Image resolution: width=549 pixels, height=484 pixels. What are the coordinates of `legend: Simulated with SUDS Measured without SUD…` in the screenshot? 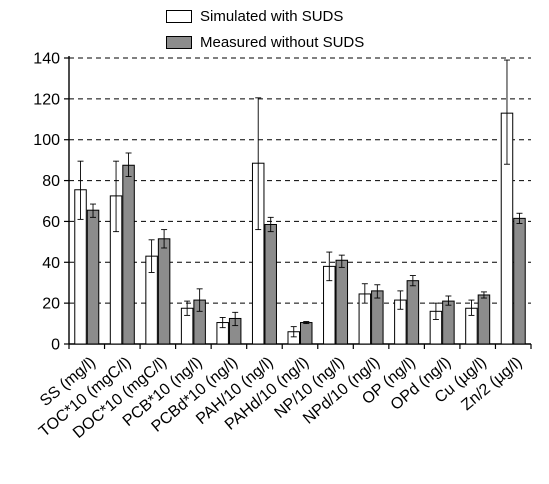 It's located at (296, 30).